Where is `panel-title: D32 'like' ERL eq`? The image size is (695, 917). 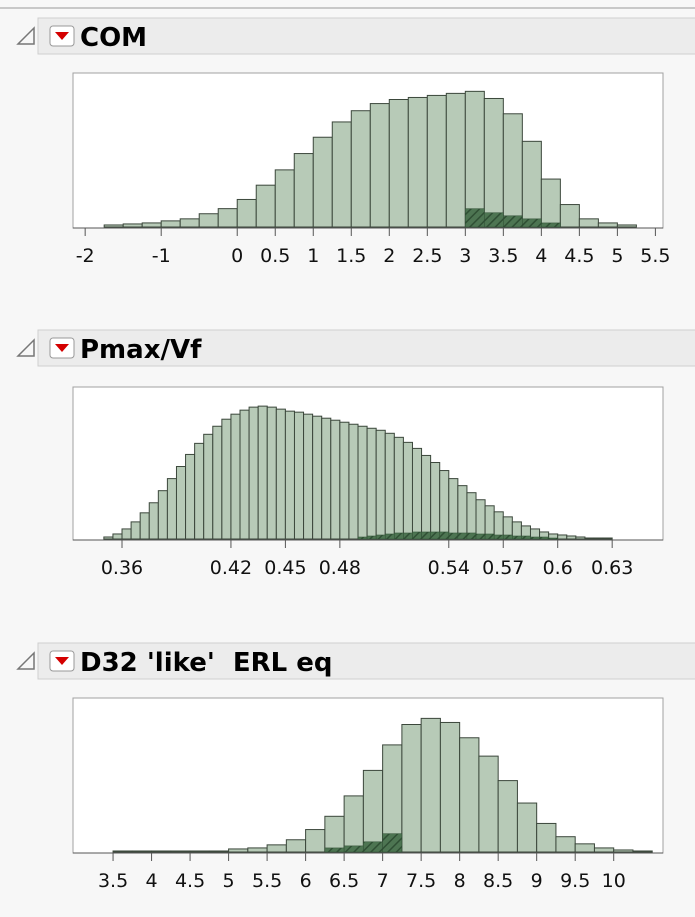
panel-title: D32 'like' ERL eq is located at coordinates (206, 663).